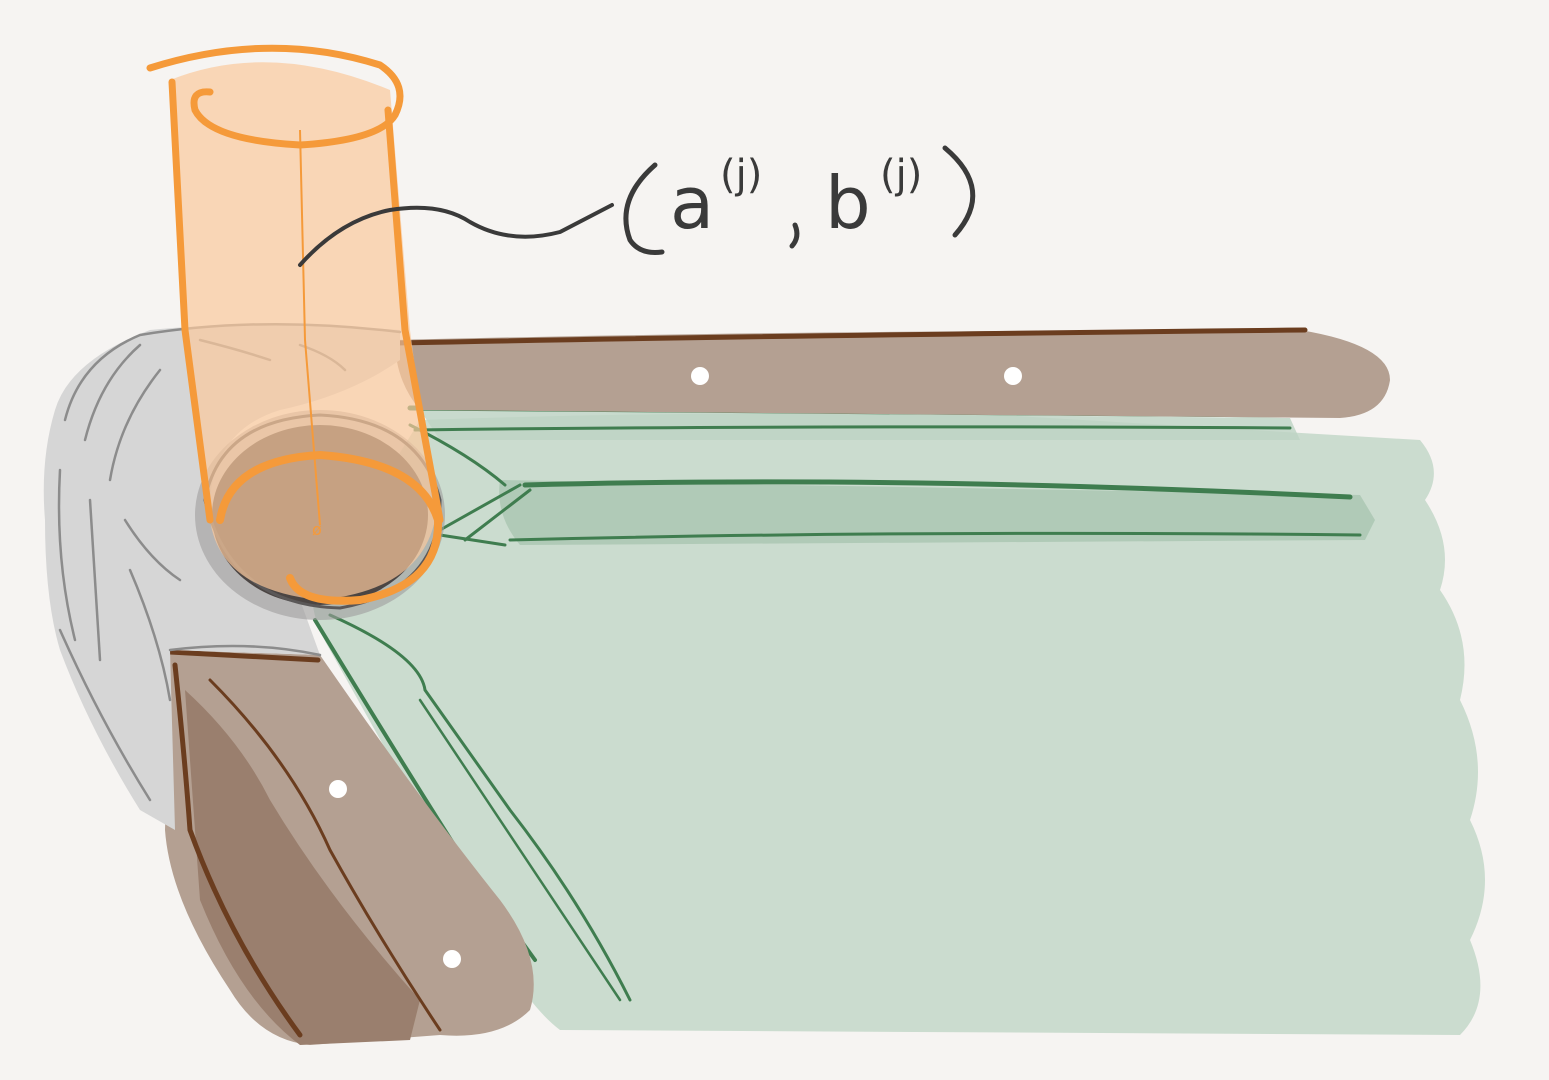 This screenshot has height=1080, width=1549. What do you see at coordinates (414, 315) in the screenshot?
I see `orange-cylinder-right-edge` at bounding box center [414, 315].